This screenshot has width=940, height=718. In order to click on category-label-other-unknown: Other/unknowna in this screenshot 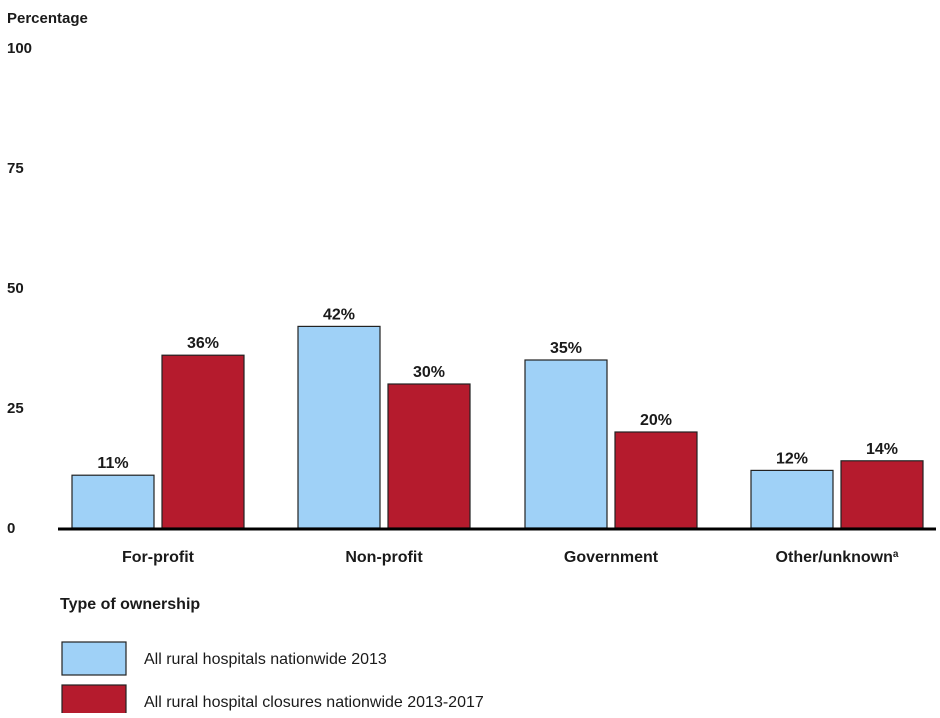, I will do `click(837, 558)`.